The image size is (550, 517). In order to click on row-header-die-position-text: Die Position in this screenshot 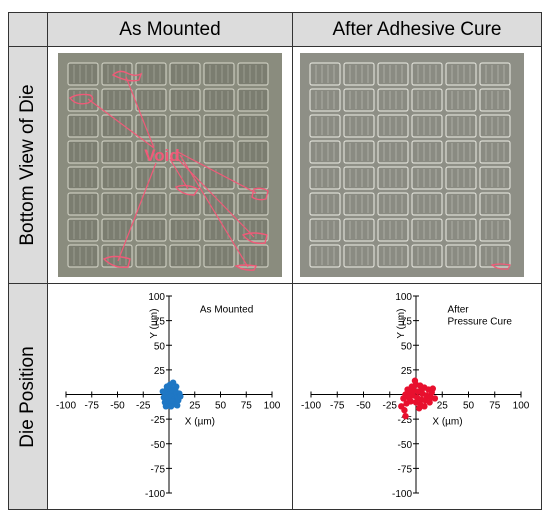, I will do `click(27, 396)`.